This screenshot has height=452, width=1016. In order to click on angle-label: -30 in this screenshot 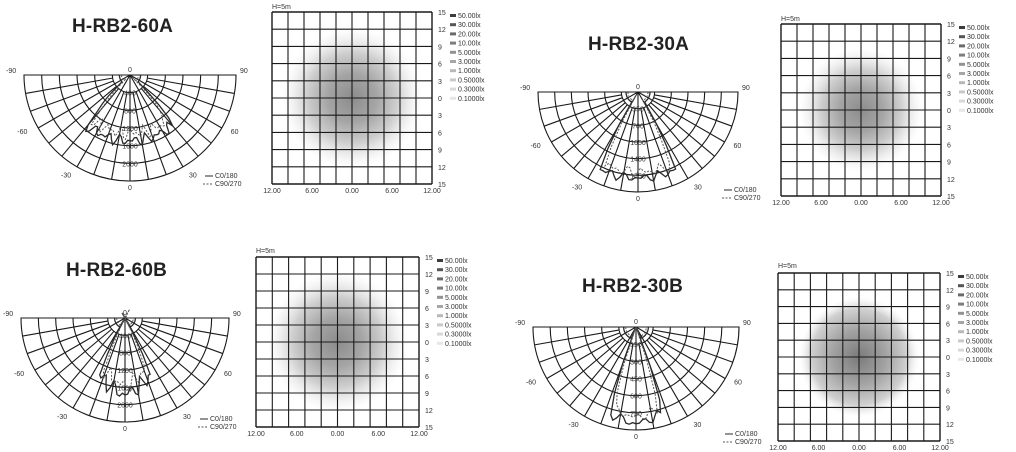, I will do `click(577, 188)`.